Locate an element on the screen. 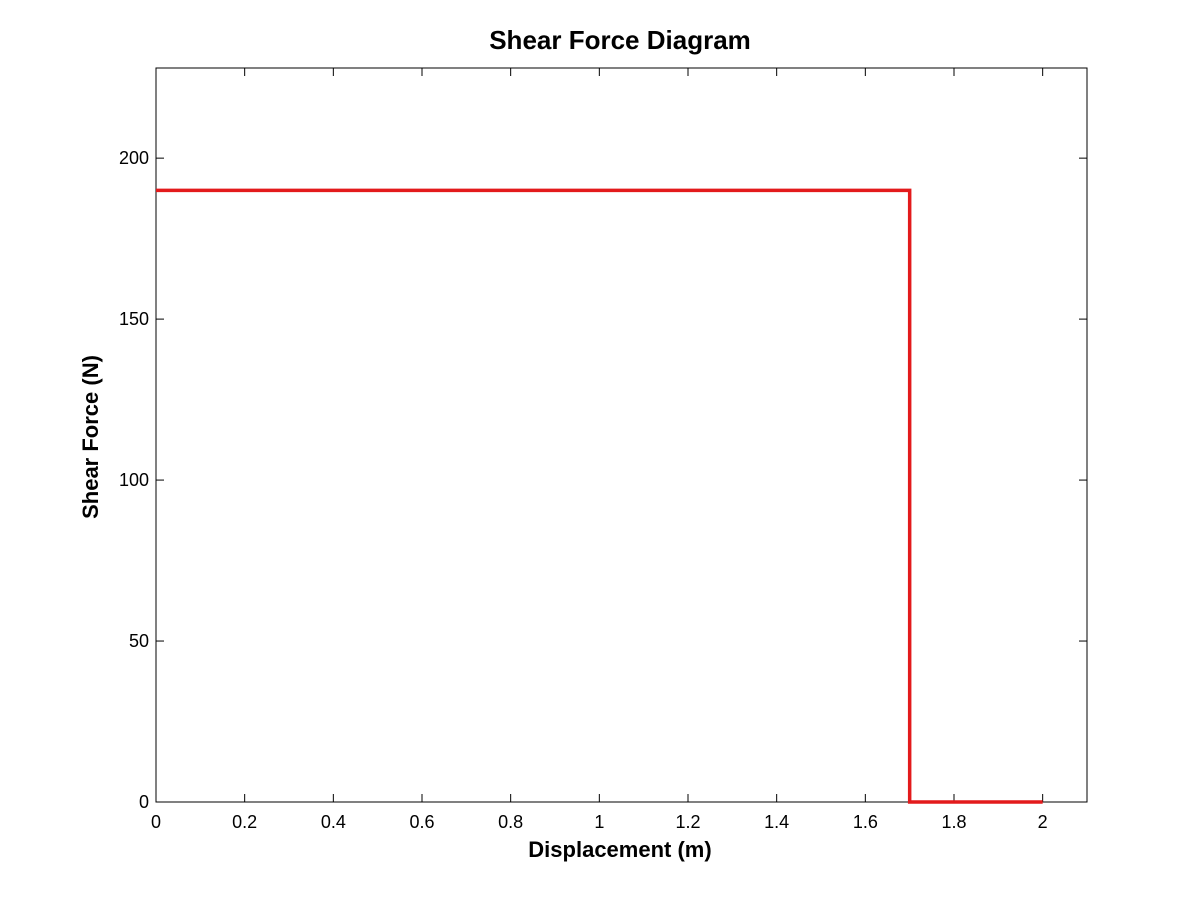 This screenshot has height=901, width=1201. x-tick-label: 1.4 is located at coordinates (776, 822).